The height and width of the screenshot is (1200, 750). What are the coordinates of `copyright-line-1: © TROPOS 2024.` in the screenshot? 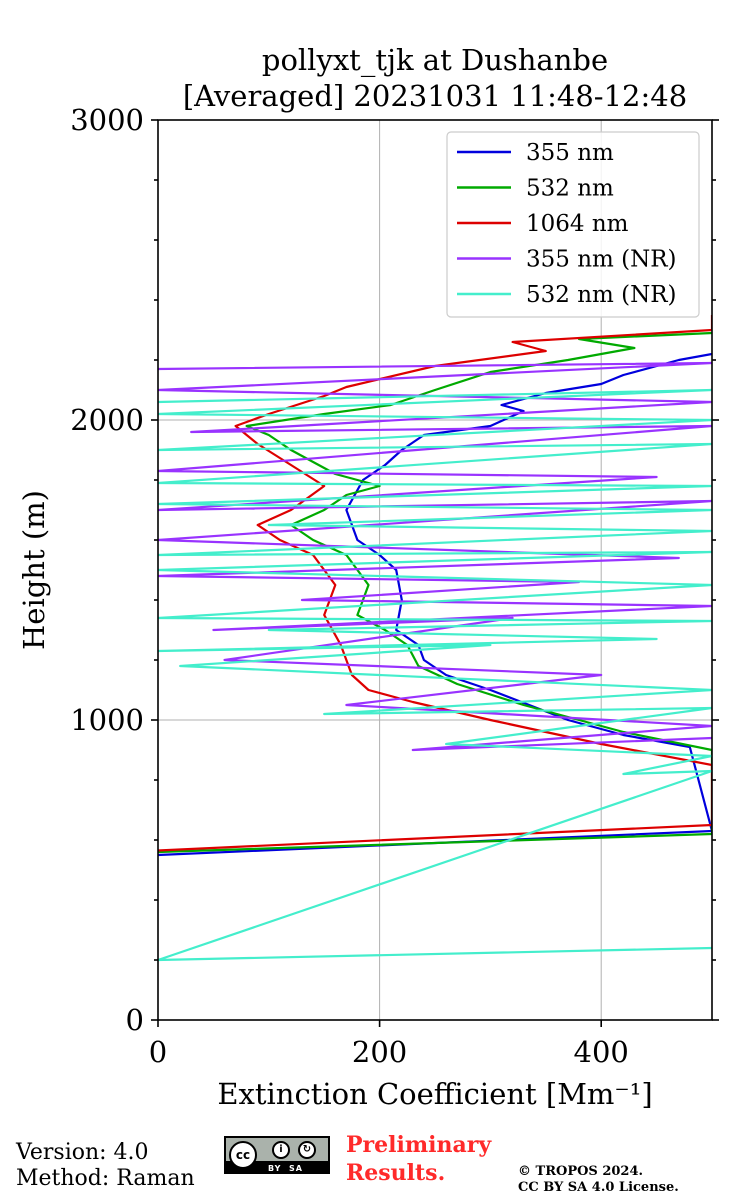 It's located at (581, 1171).